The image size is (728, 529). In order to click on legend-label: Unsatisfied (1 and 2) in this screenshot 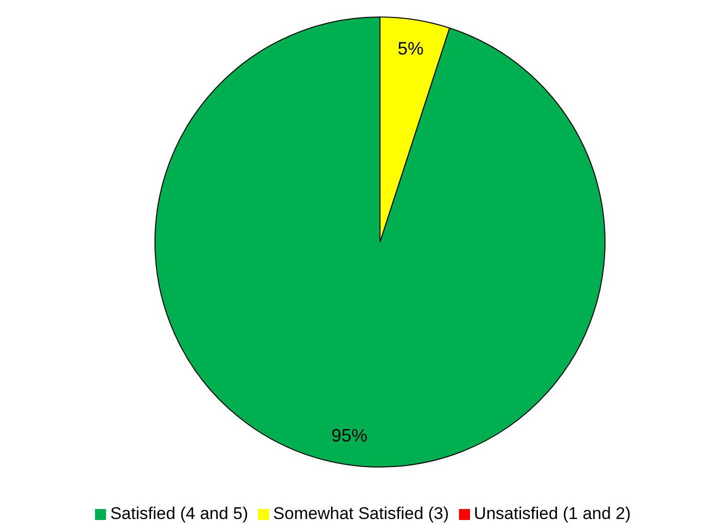, I will do `click(552, 513)`.